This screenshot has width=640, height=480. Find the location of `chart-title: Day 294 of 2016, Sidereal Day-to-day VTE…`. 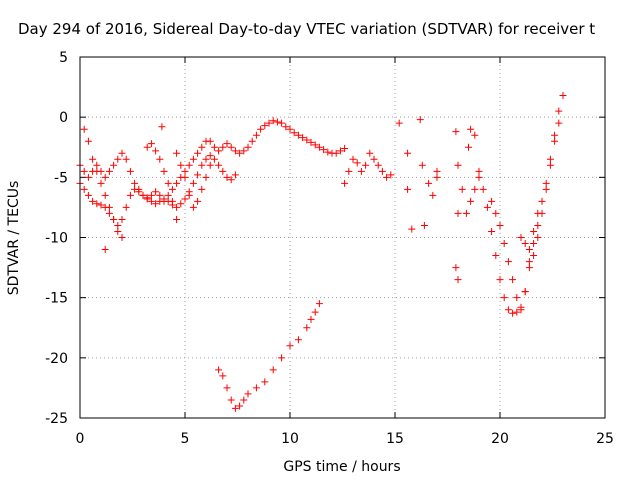

chart-title: Day 294 of 2016, Sidereal Day-to-day VTE… is located at coordinates (306, 29).